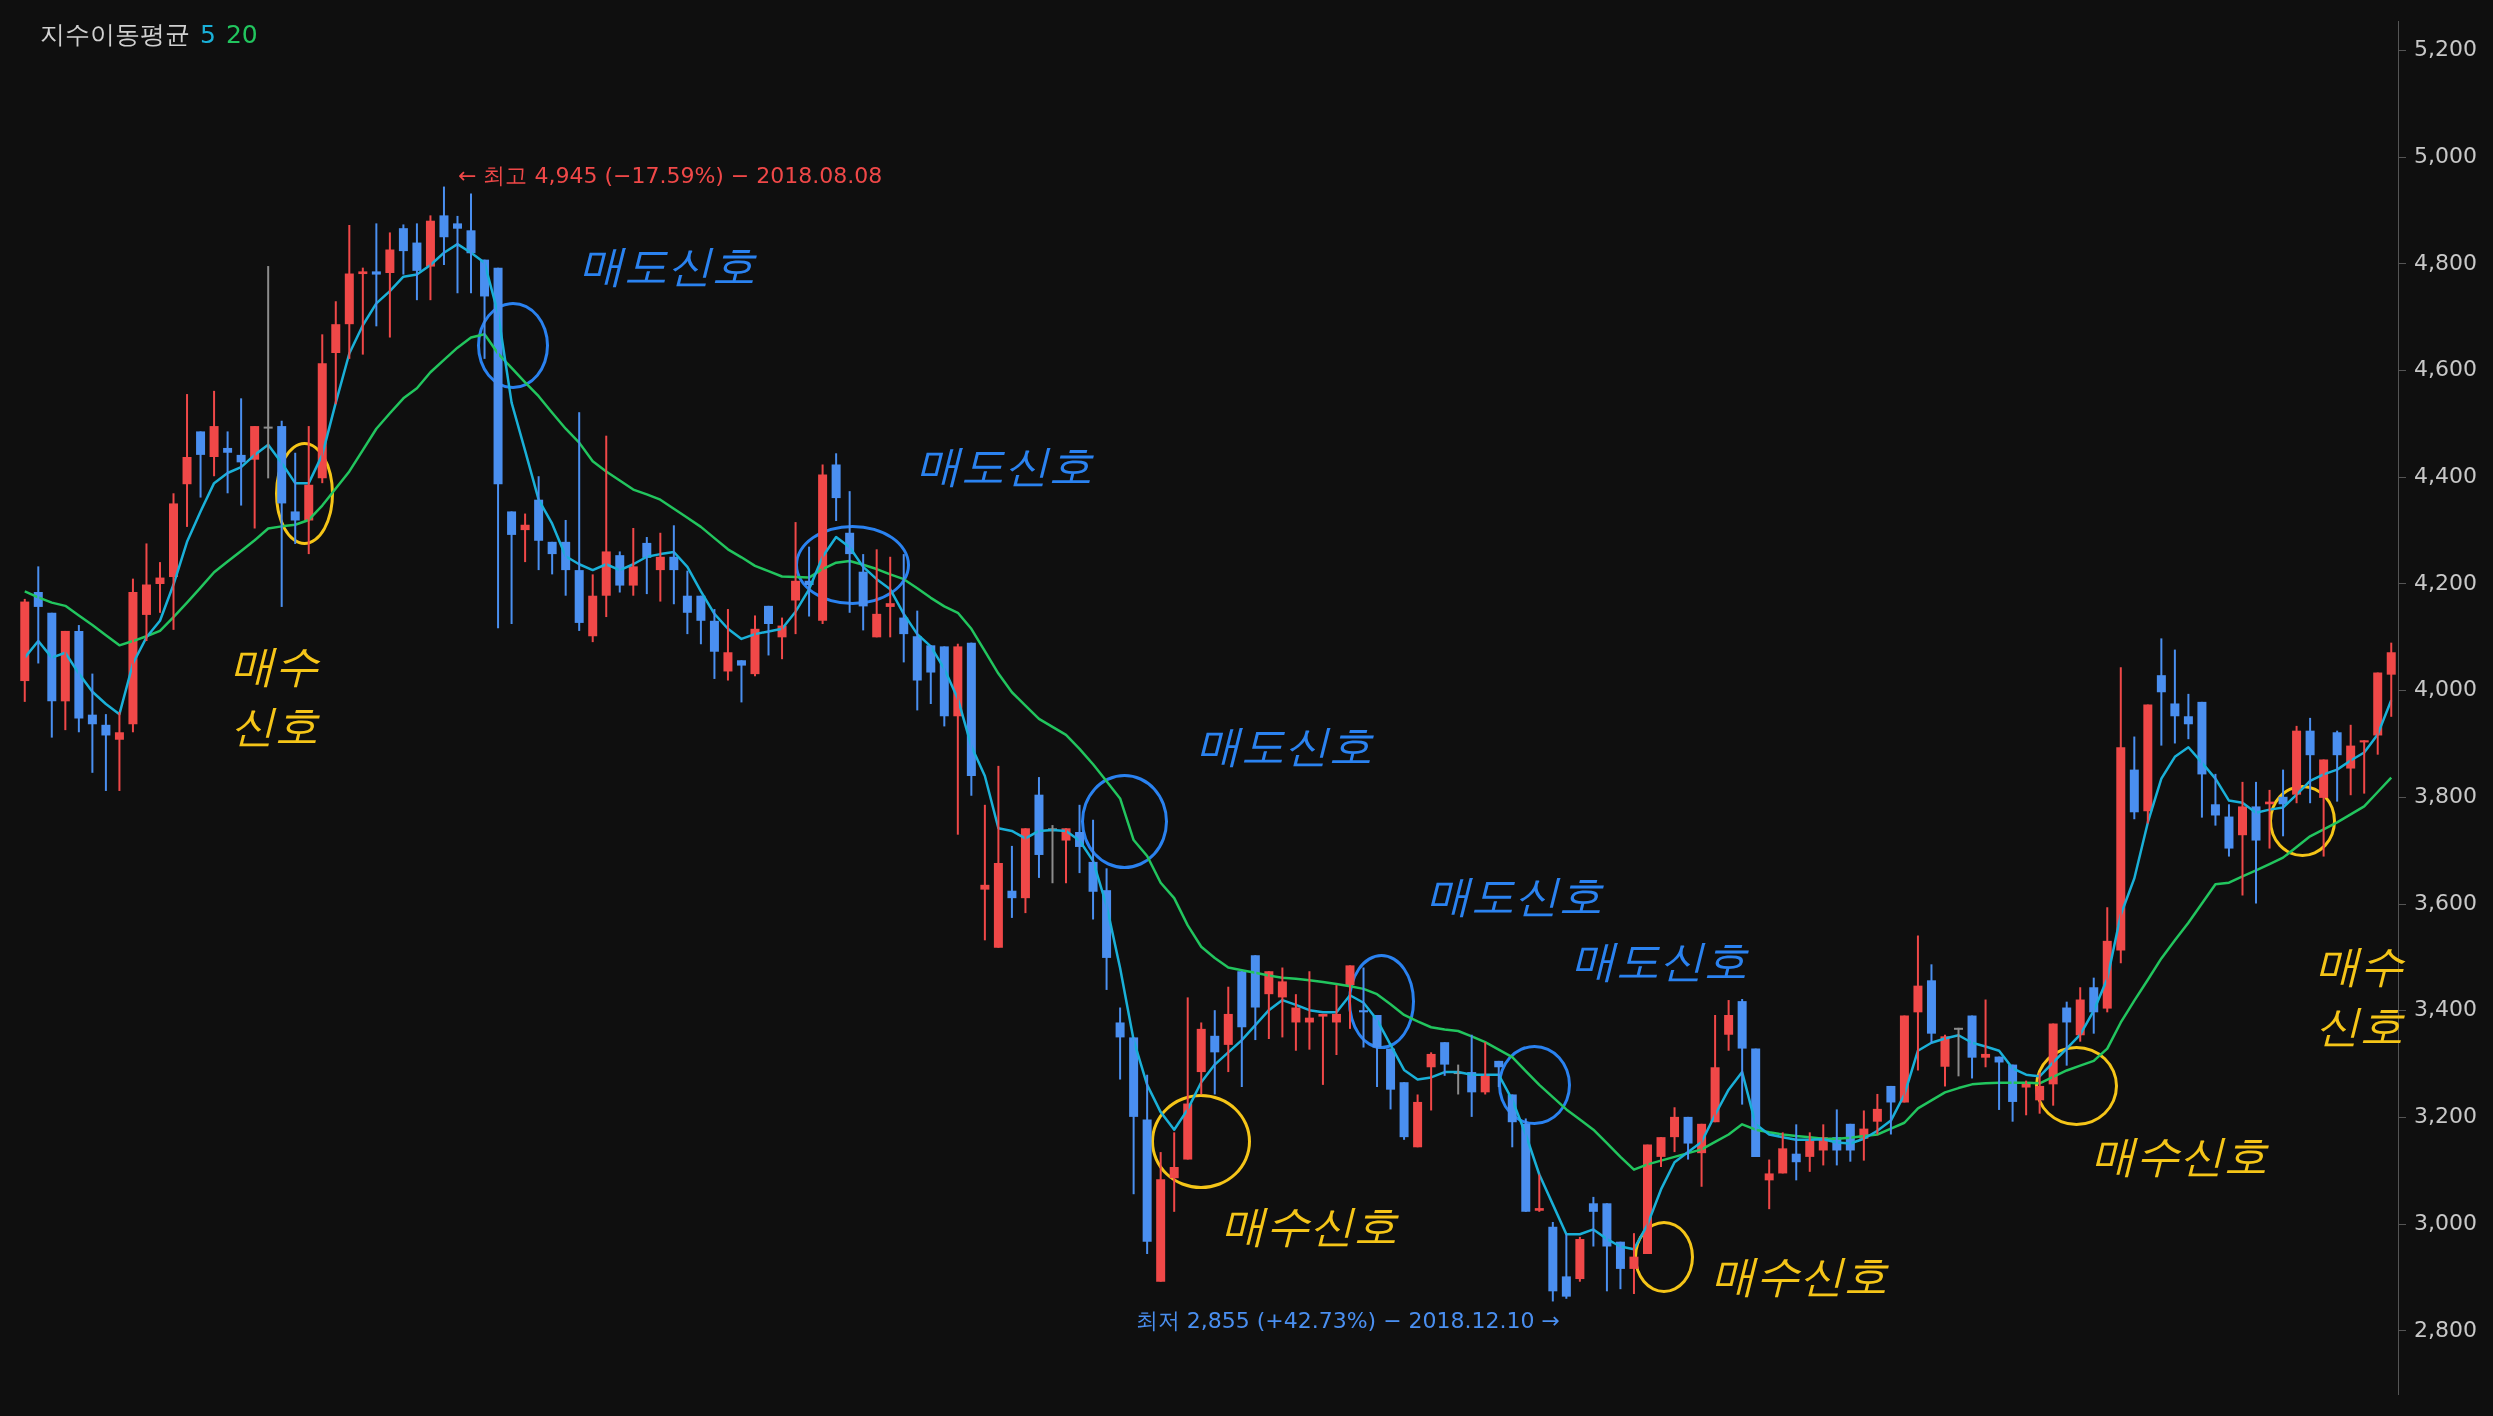  I want to click on y-tick-label: 5,000, so click(2445, 155).